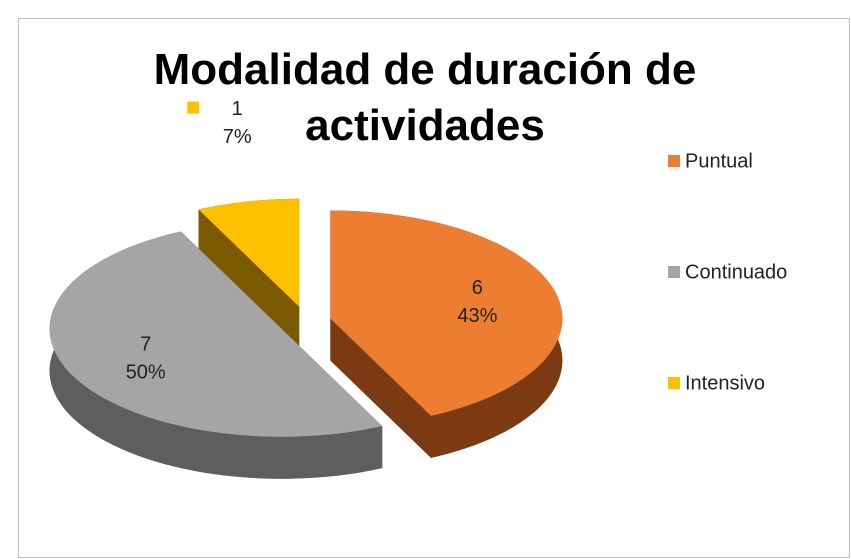 This screenshot has width=851, height=559. Describe the element at coordinates (736, 272) in the screenshot. I see `legend-label: Continuado` at that location.